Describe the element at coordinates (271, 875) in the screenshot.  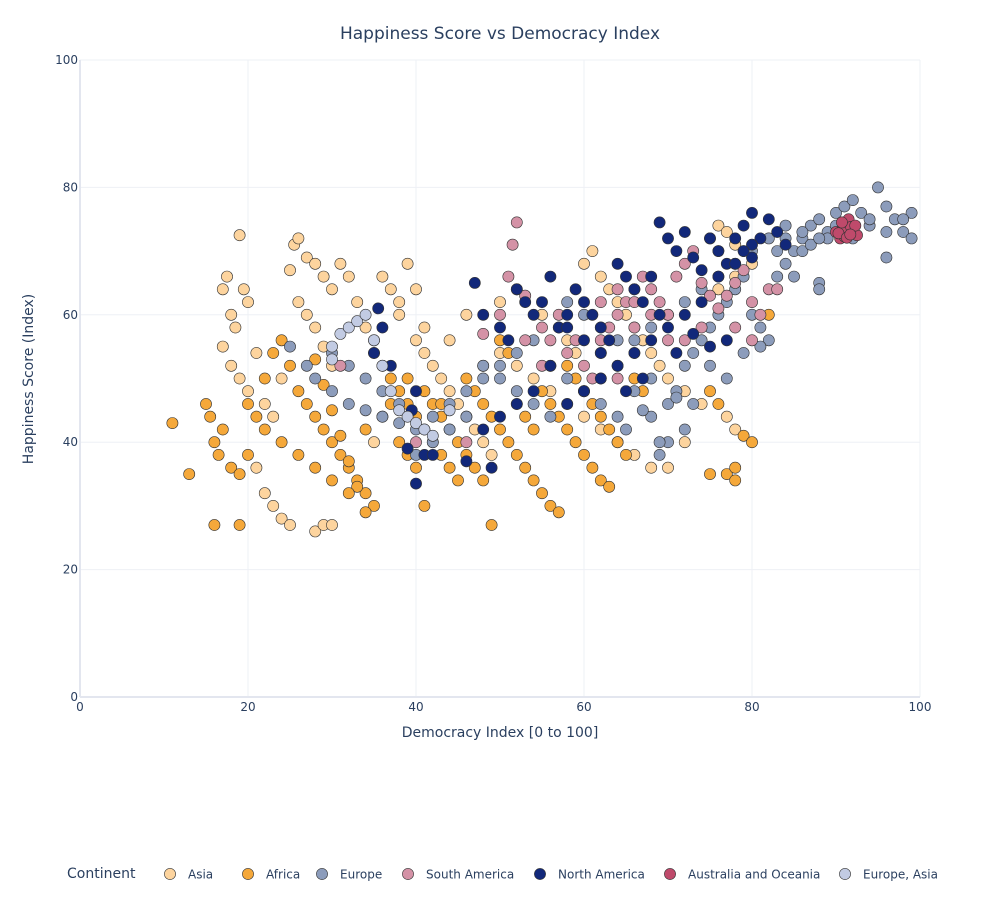
I see `legend-item: Africa` at that location.